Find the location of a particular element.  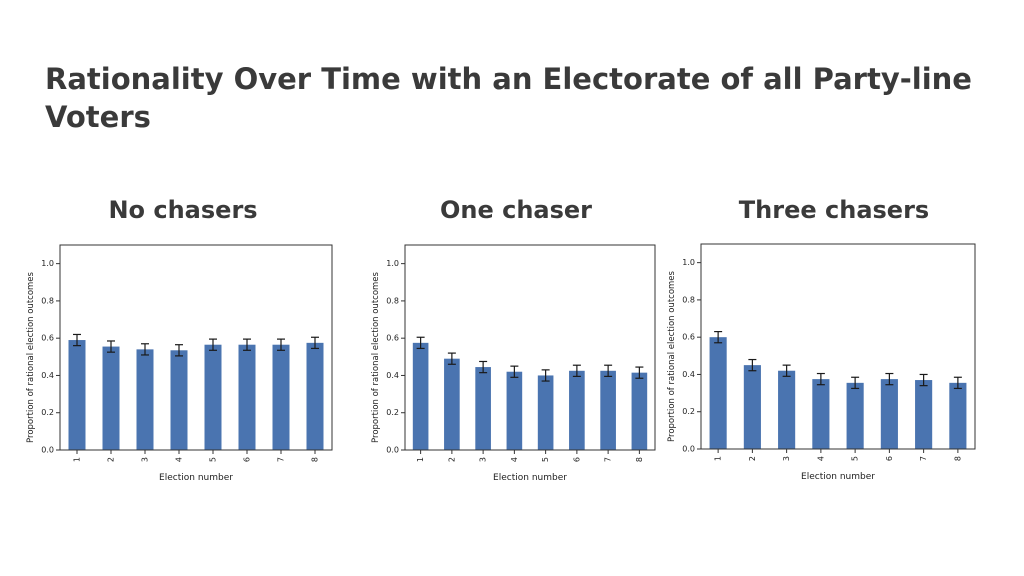

chart-heading-three-chasers: Three chasers is located at coordinates (834, 210).